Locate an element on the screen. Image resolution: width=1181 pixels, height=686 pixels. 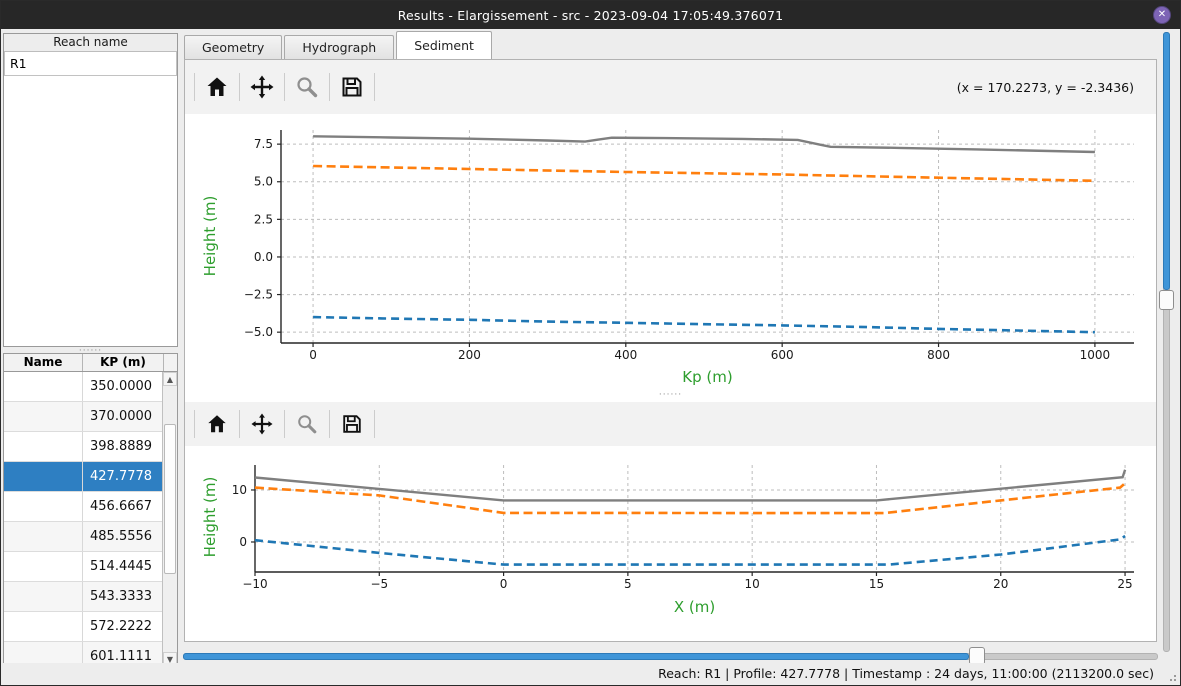
reach-list-item: R1 is located at coordinates (90, 64).